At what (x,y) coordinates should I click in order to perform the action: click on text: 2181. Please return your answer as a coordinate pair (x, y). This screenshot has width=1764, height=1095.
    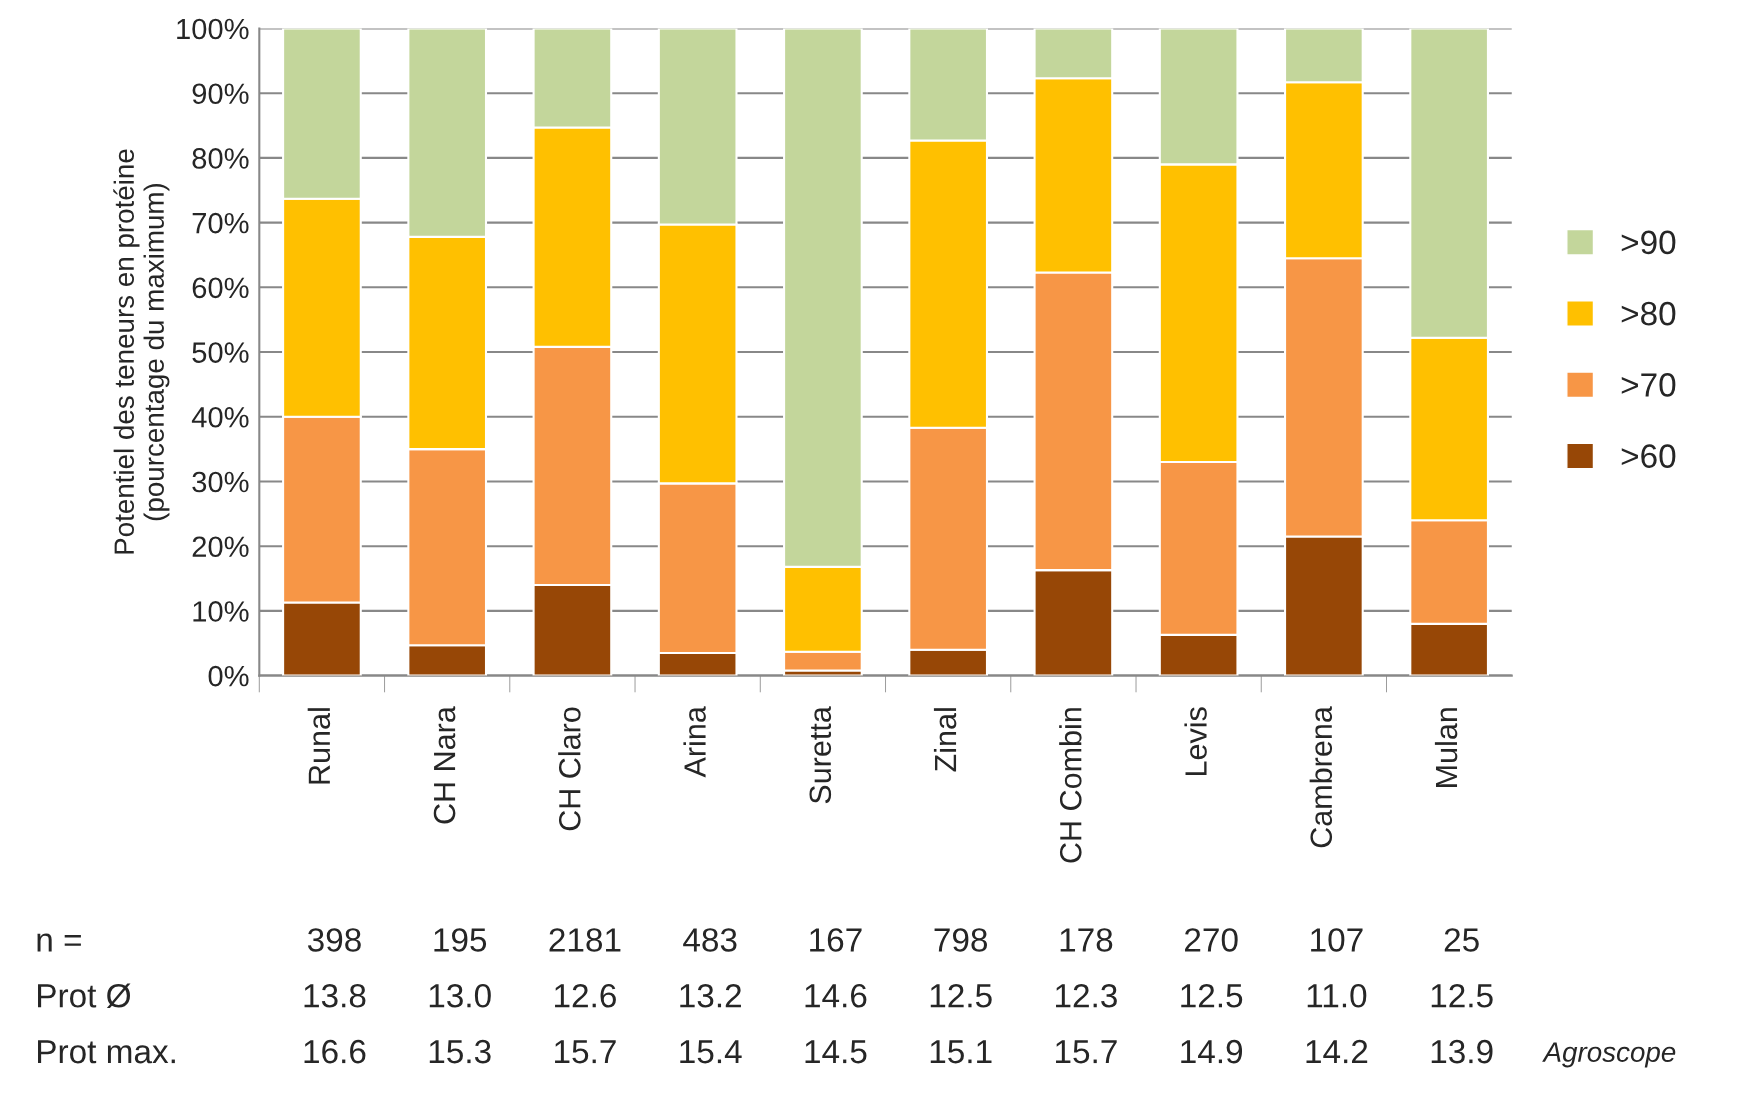
    Looking at the image, I should click on (585, 940).